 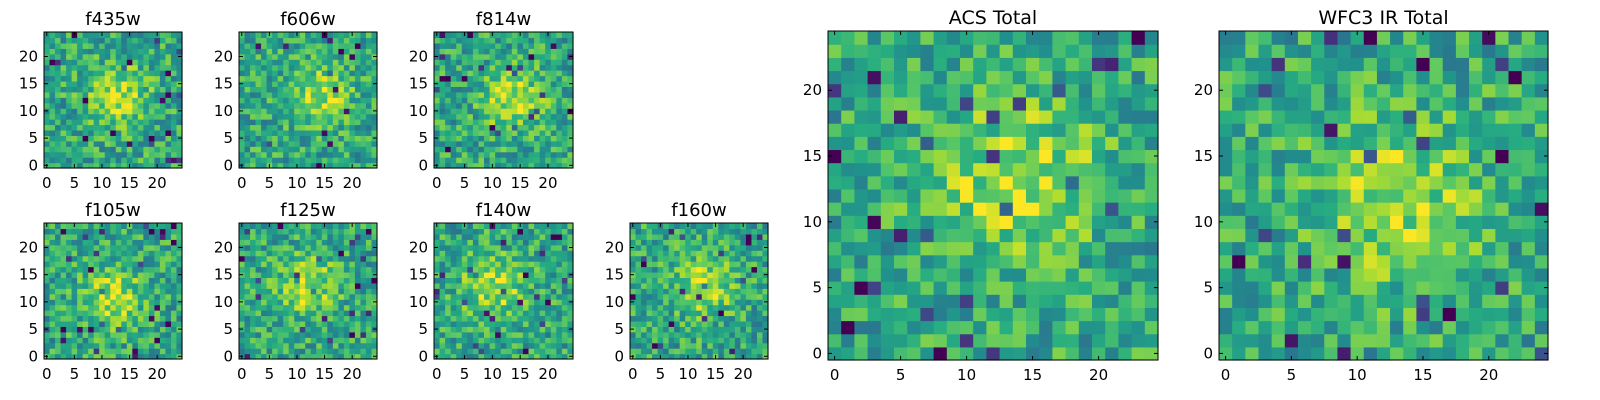 What do you see at coordinates (101, 183) in the screenshot?
I see `x-tick-label: 10` at bounding box center [101, 183].